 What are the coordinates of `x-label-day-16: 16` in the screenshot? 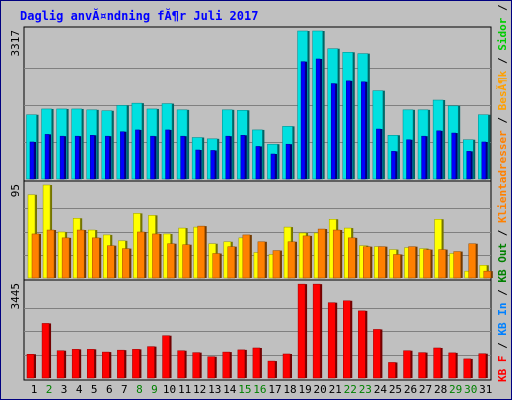 It's located at (259, 389).